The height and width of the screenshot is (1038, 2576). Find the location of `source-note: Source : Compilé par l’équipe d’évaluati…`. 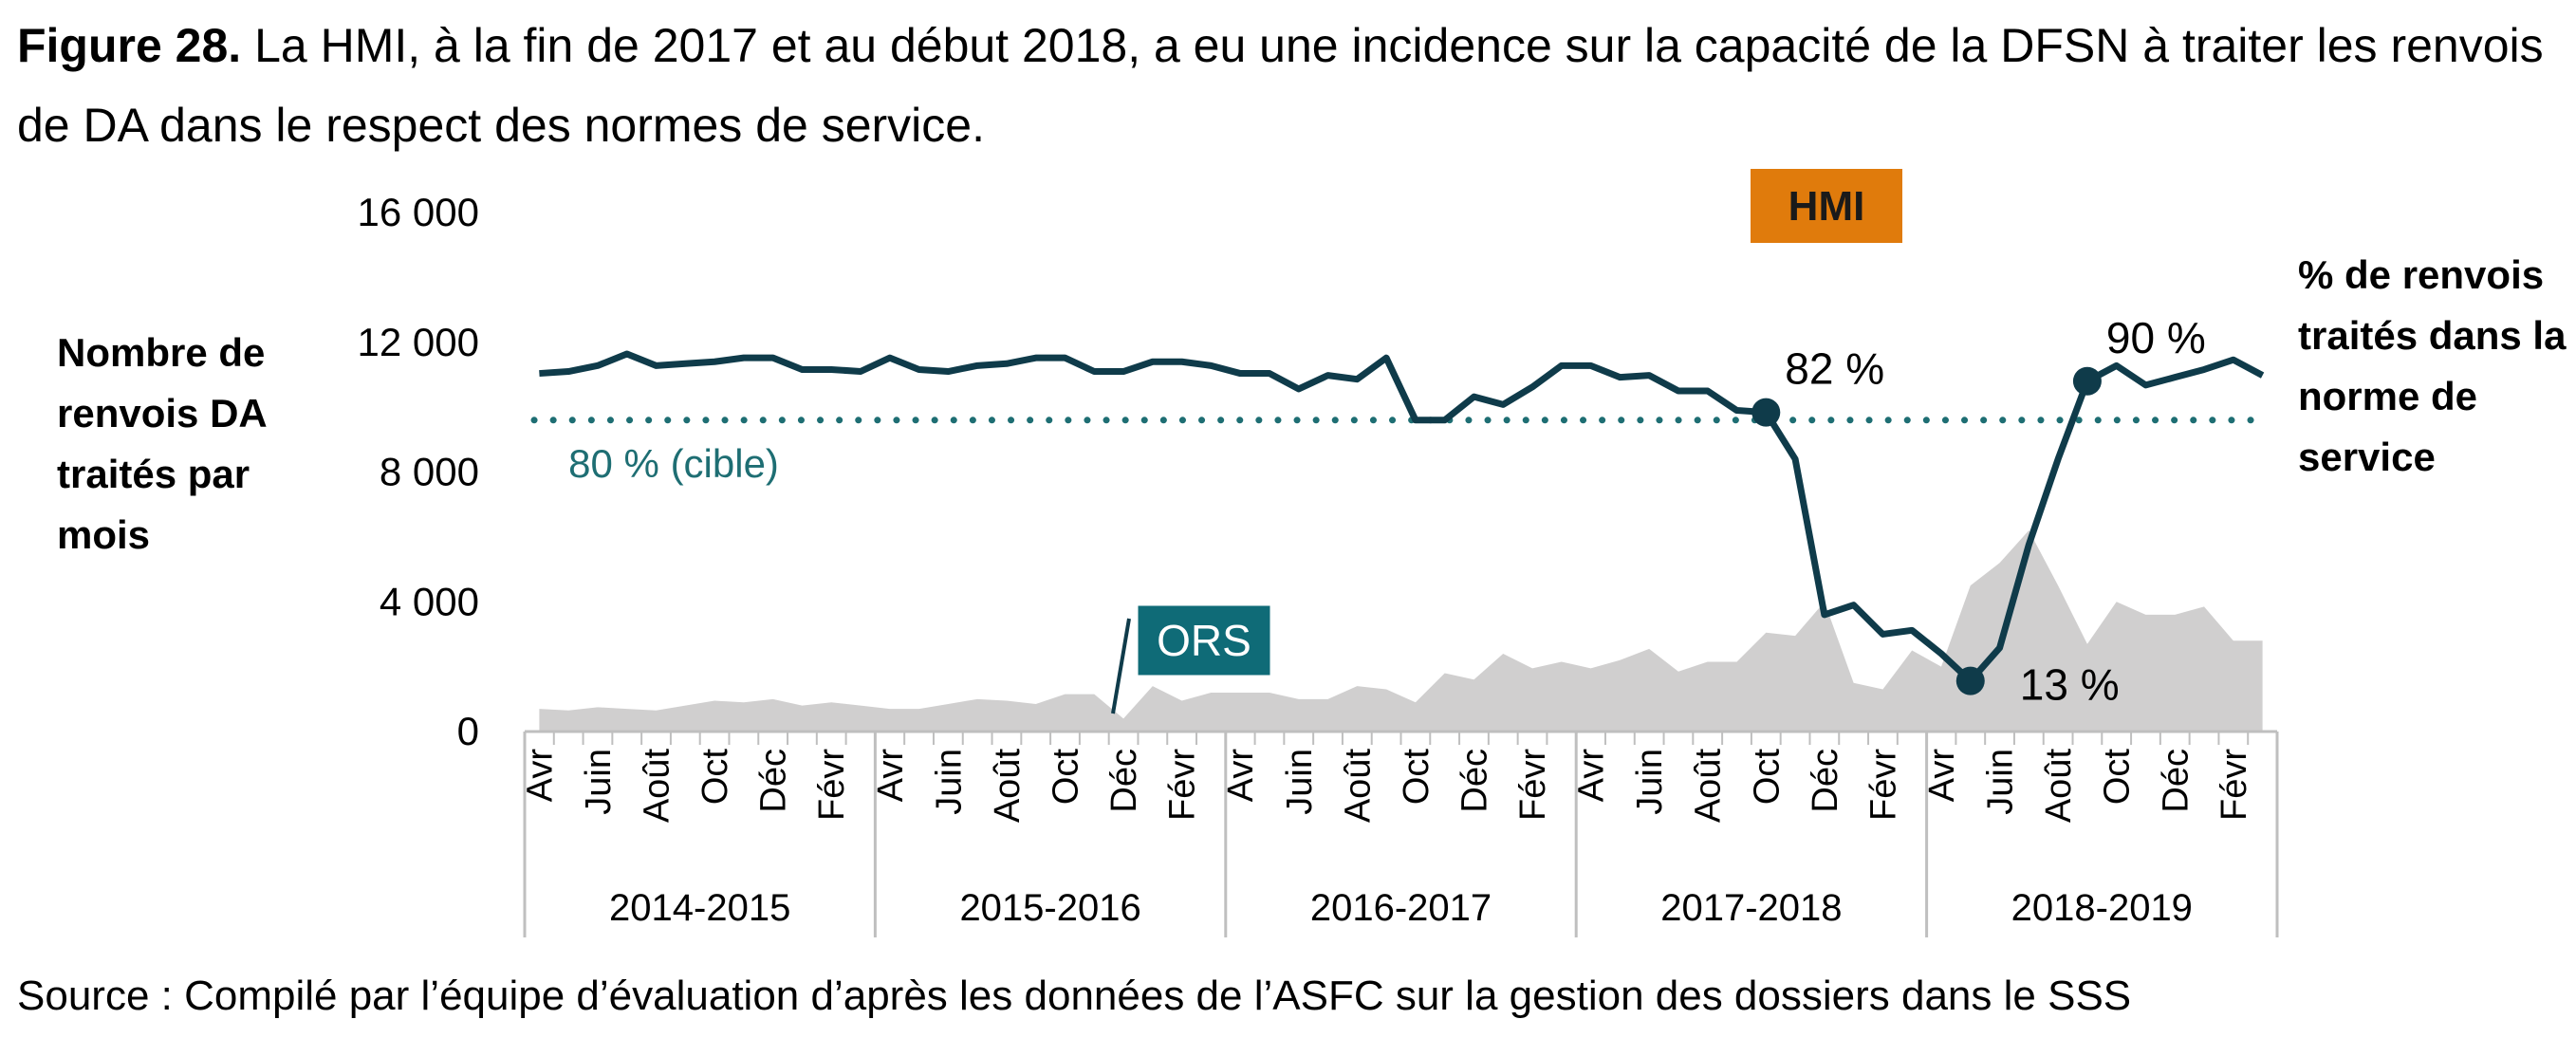

source-note: Source : Compilé par l’équipe d’évaluati… is located at coordinates (1074, 996).